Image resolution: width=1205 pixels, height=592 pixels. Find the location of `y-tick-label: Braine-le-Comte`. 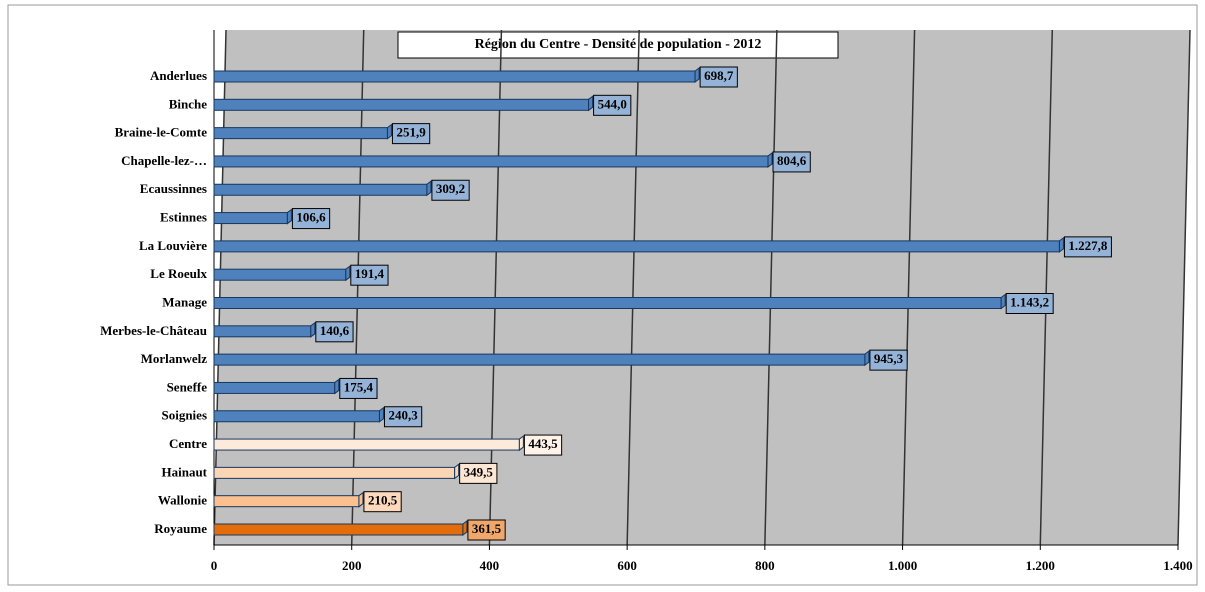

y-tick-label: Braine-le-Comte is located at coordinates (161, 132).